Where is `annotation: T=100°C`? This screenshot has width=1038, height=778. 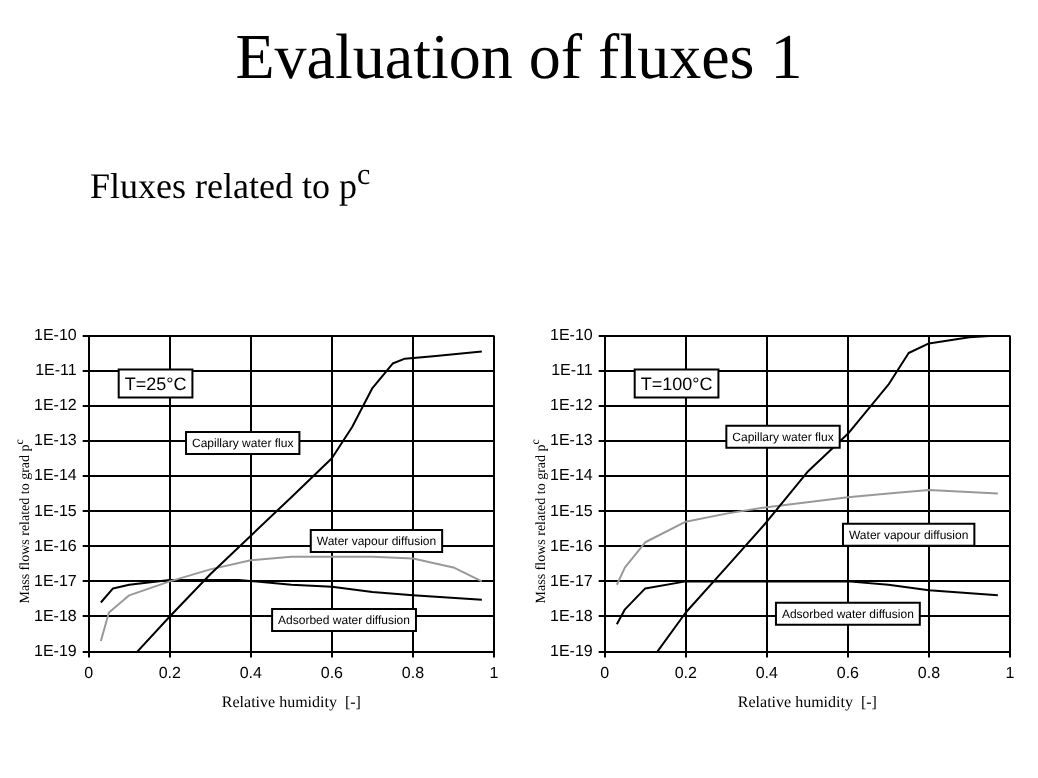 annotation: T=100°C is located at coordinates (677, 383).